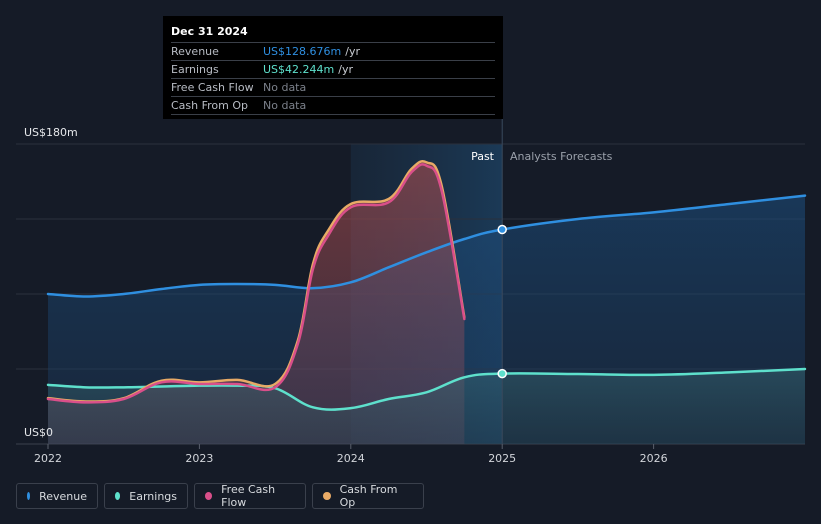  What do you see at coordinates (302, 51) in the screenshot?
I see `tooltip-row-value: US$128.676m` at bounding box center [302, 51].